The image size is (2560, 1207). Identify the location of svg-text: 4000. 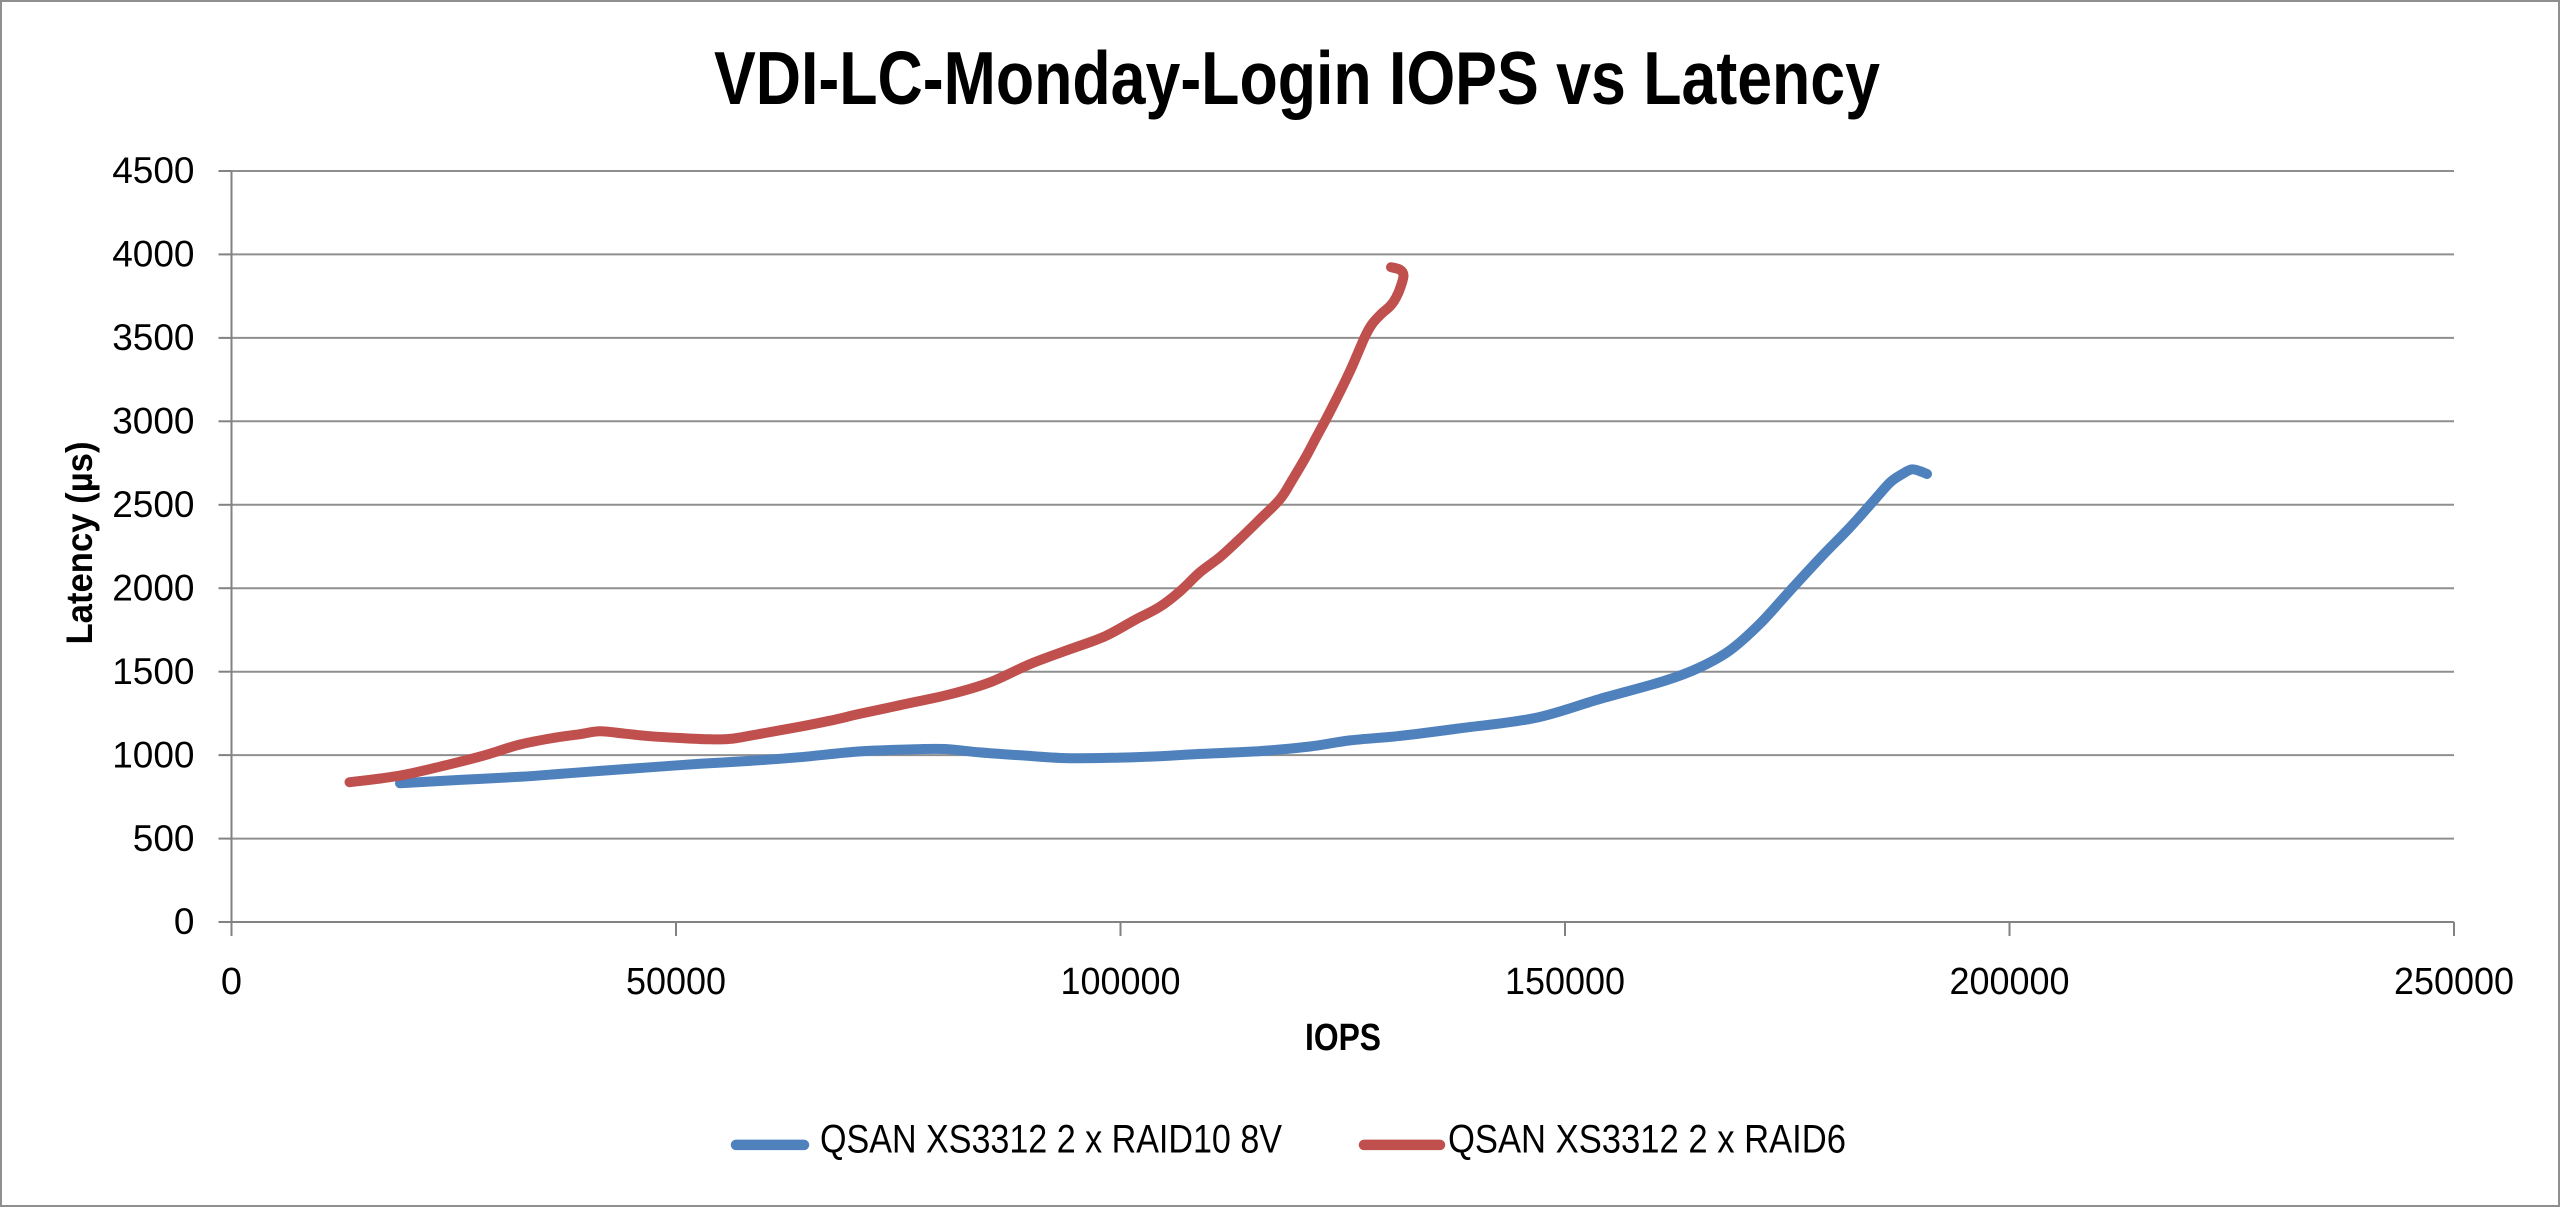
(153, 254).